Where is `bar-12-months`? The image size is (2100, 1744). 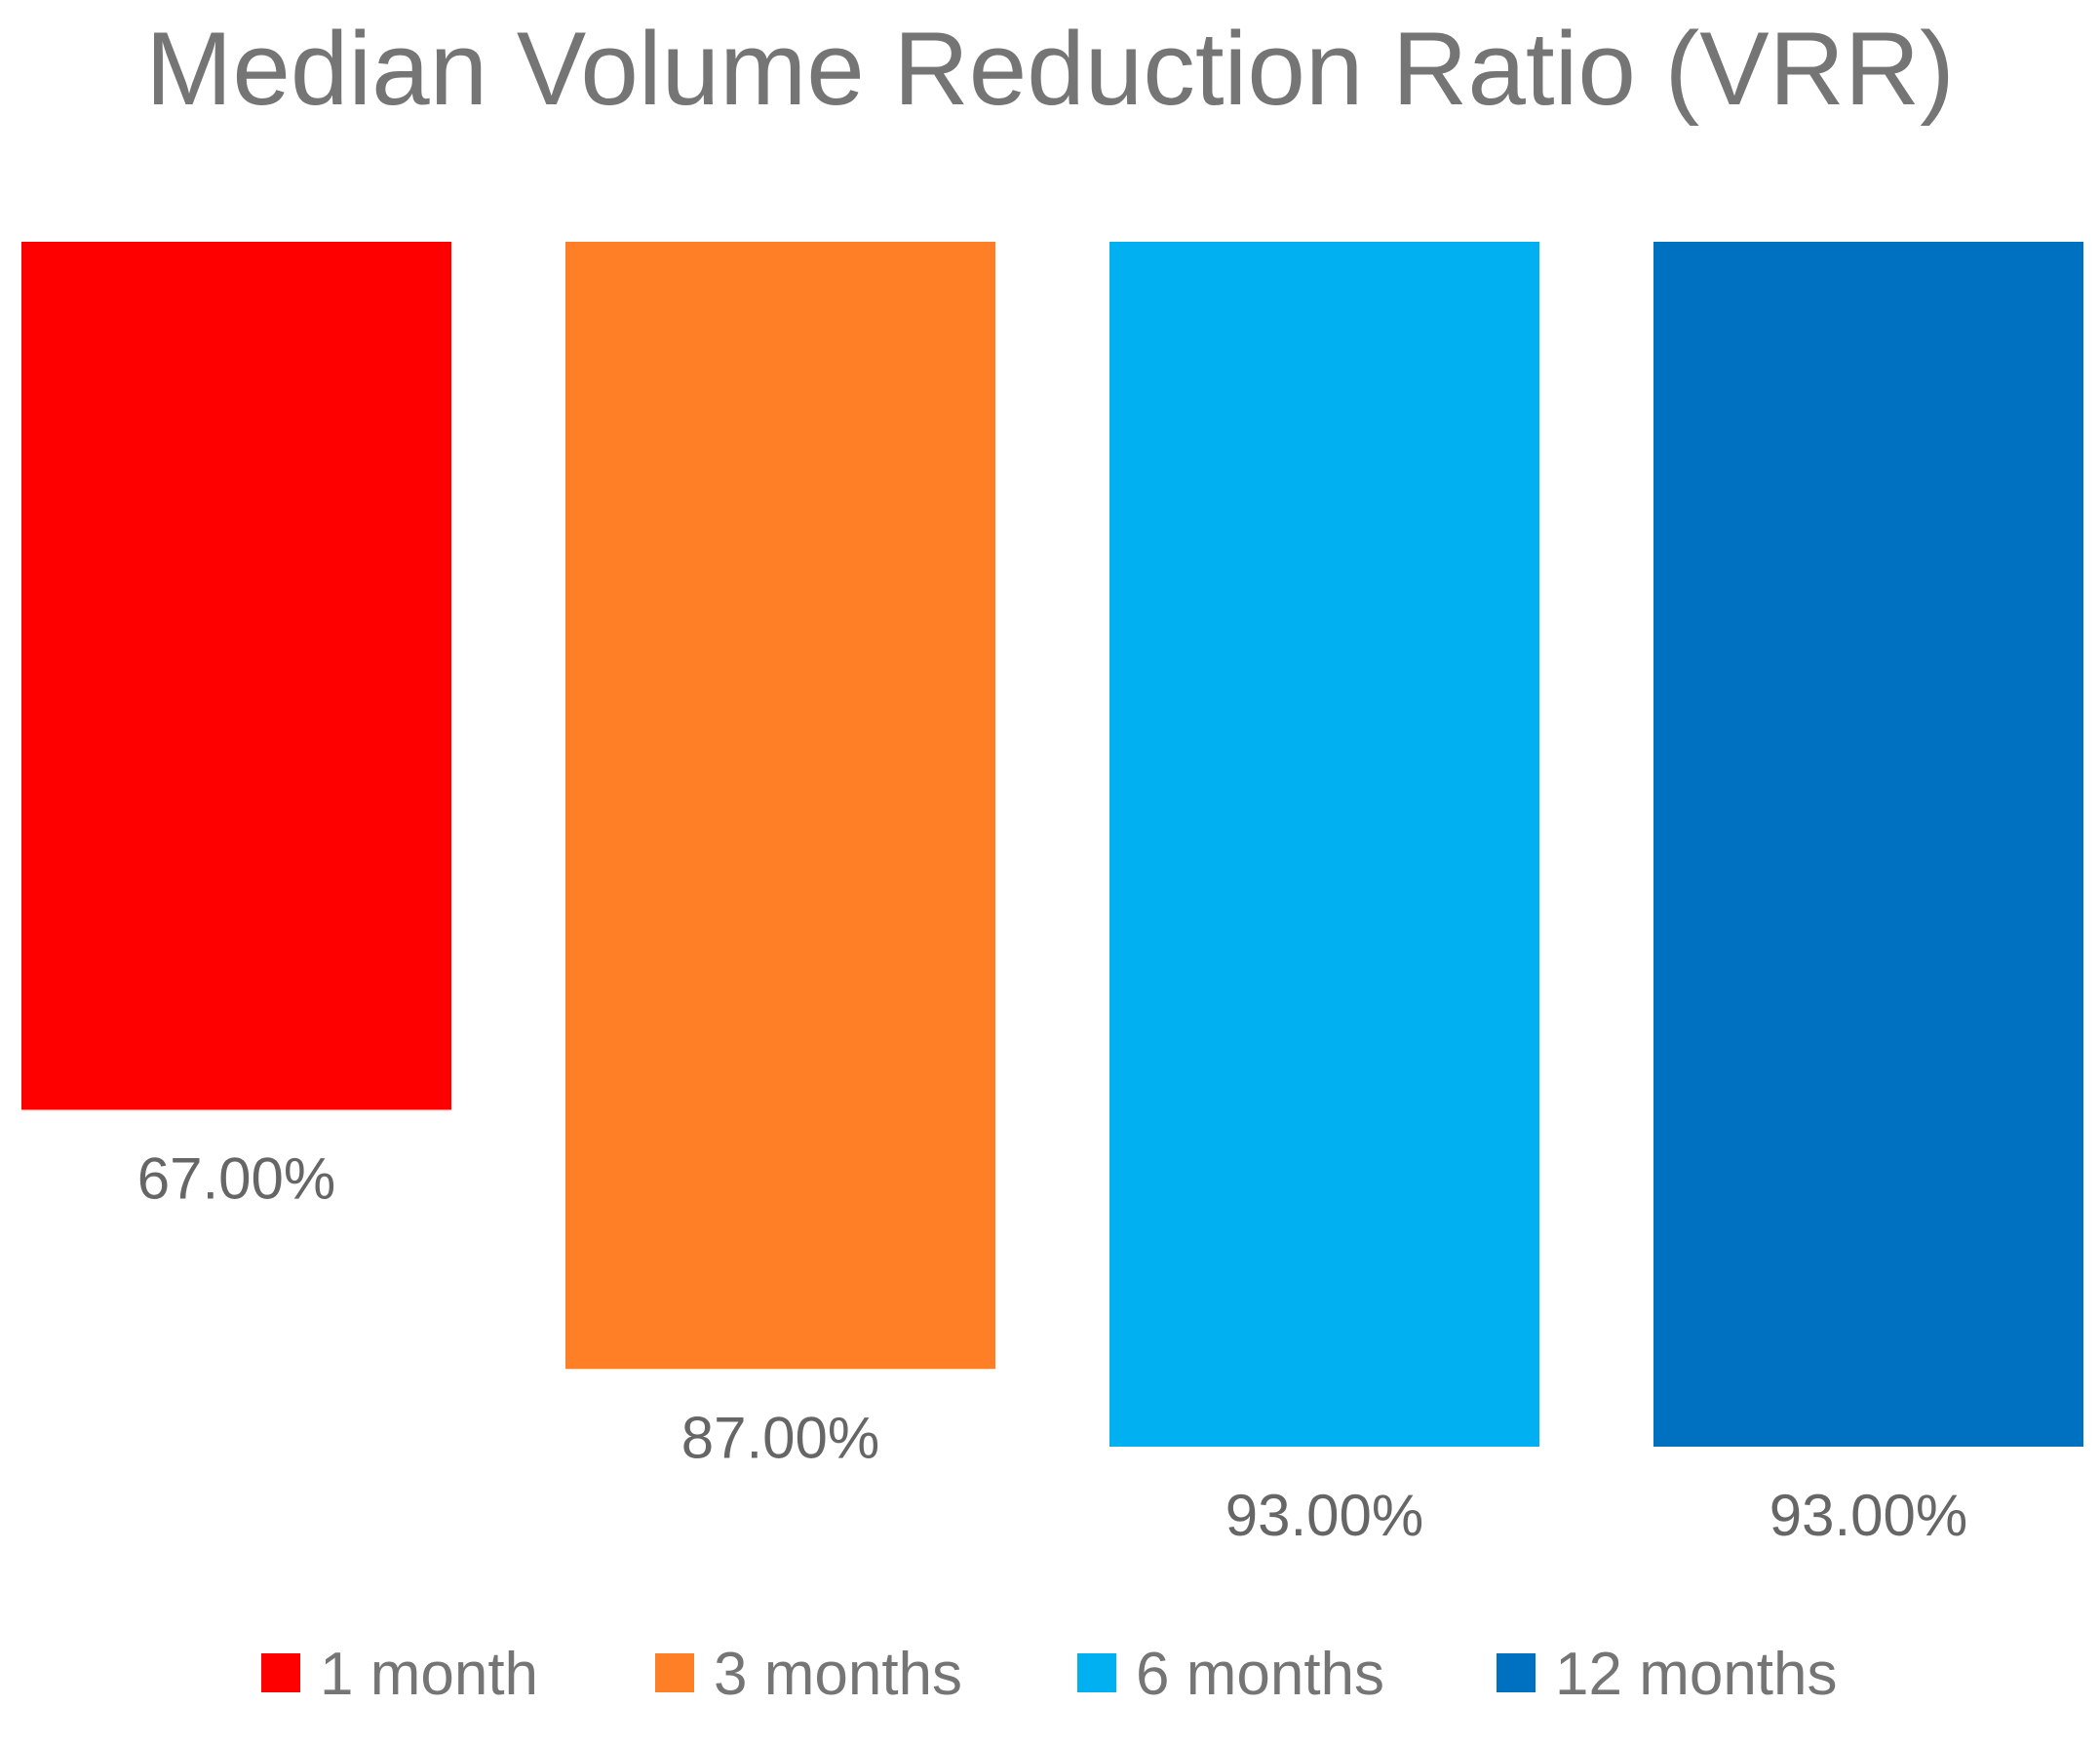 bar-12-months is located at coordinates (1868, 844).